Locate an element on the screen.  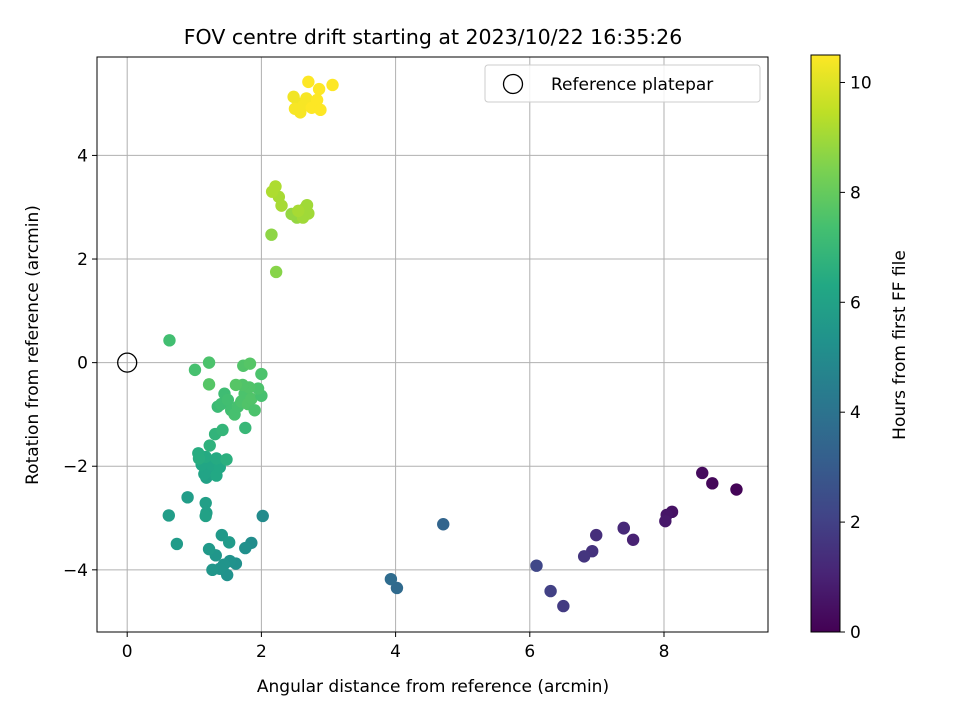
x-tick-label: 8 is located at coordinates (664, 652).